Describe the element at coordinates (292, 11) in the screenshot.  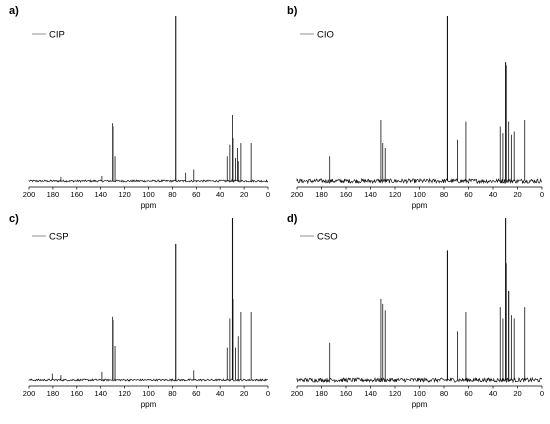
I see `panel-label: b)` at that location.